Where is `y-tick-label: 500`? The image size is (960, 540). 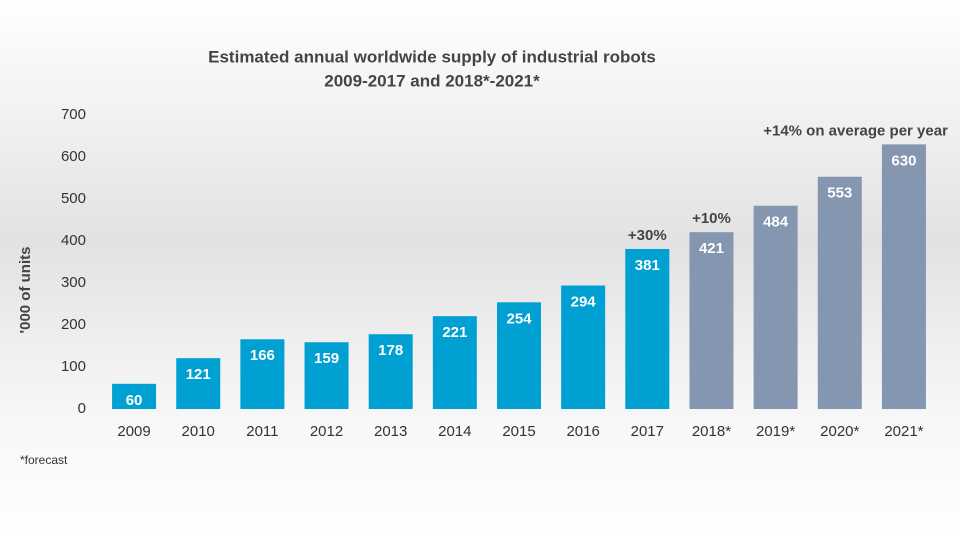
y-tick-label: 500 is located at coordinates (73, 198).